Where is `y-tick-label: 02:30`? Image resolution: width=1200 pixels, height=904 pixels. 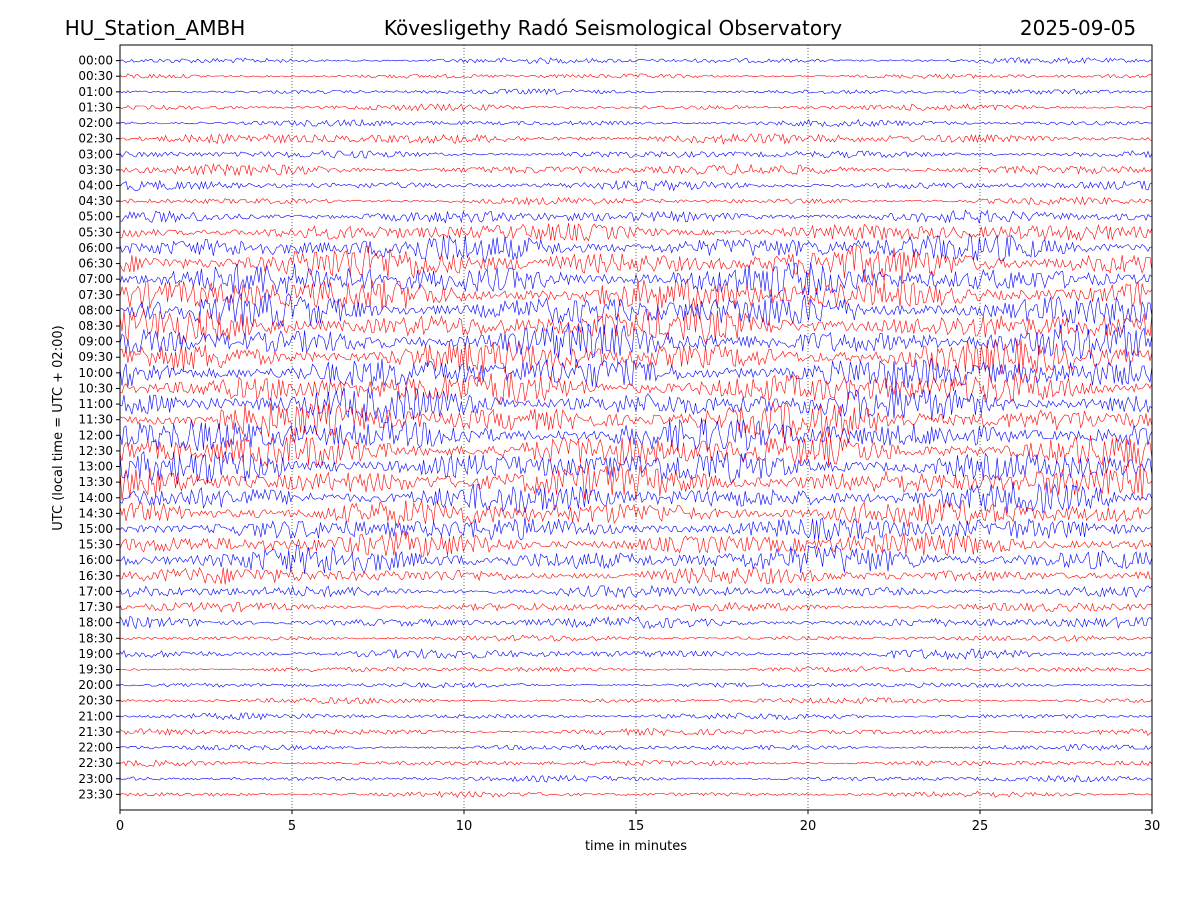
y-tick-label: 02:30 is located at coordinates (95, 139).